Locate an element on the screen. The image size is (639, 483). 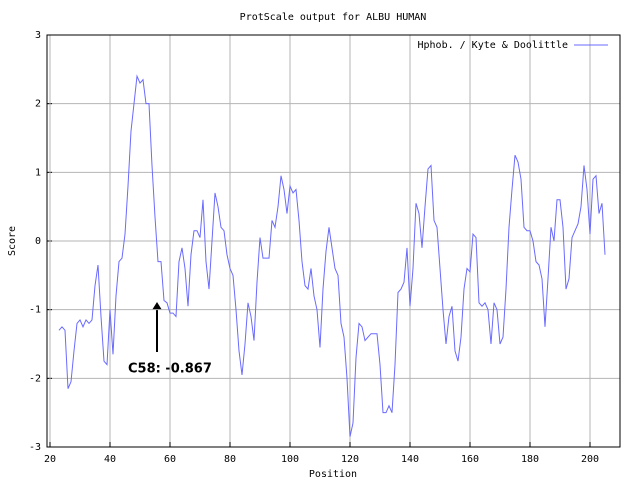
x-tick-label: 80 is located at coordinates (230, 459).